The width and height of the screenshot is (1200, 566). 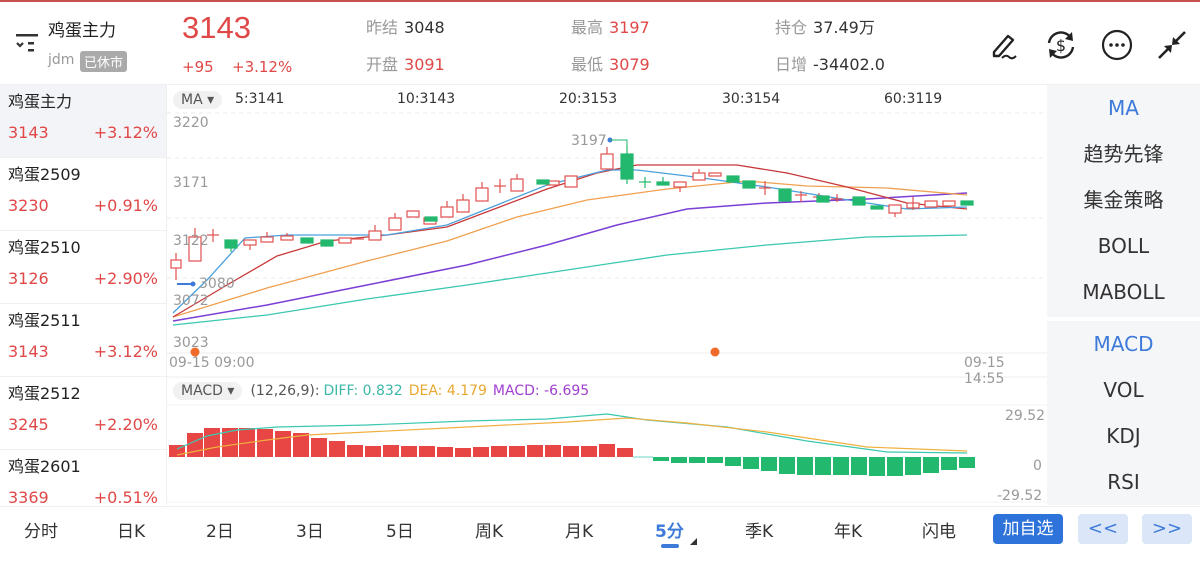 I want to click on y-axis-label: 3023, so click(x=191, y=343).